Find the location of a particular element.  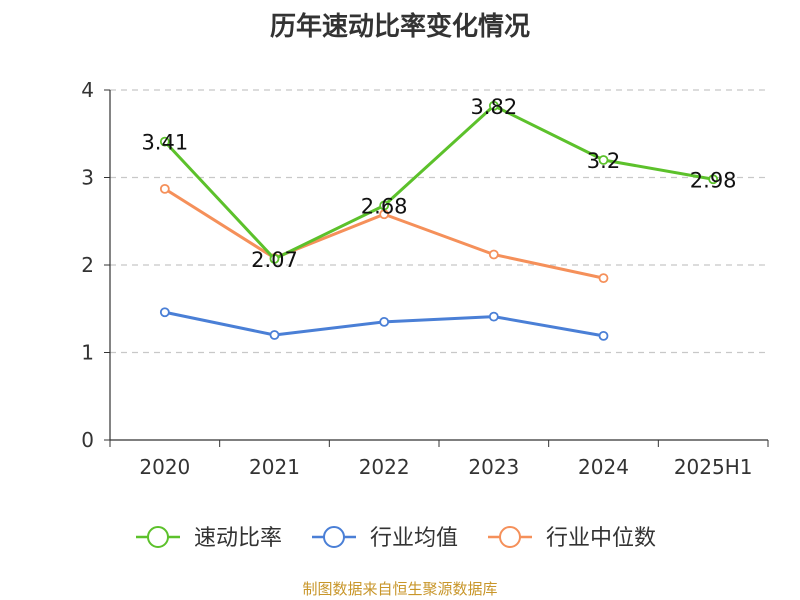

data-label: 3.82 is located at coordinates (493, 107).